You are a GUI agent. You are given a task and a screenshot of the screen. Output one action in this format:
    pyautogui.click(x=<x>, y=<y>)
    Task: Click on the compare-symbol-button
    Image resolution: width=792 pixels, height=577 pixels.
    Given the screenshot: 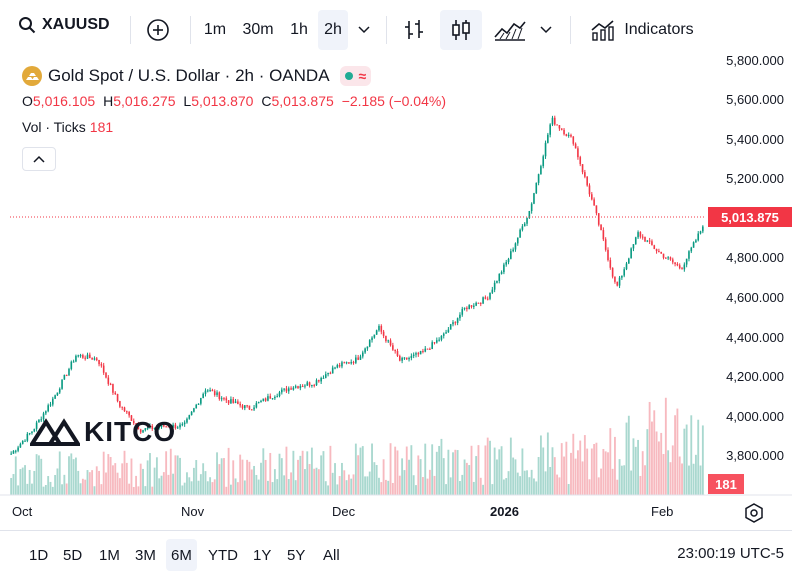 What is the action you would take?
    pyautogui.click(x=158, y=30)
    